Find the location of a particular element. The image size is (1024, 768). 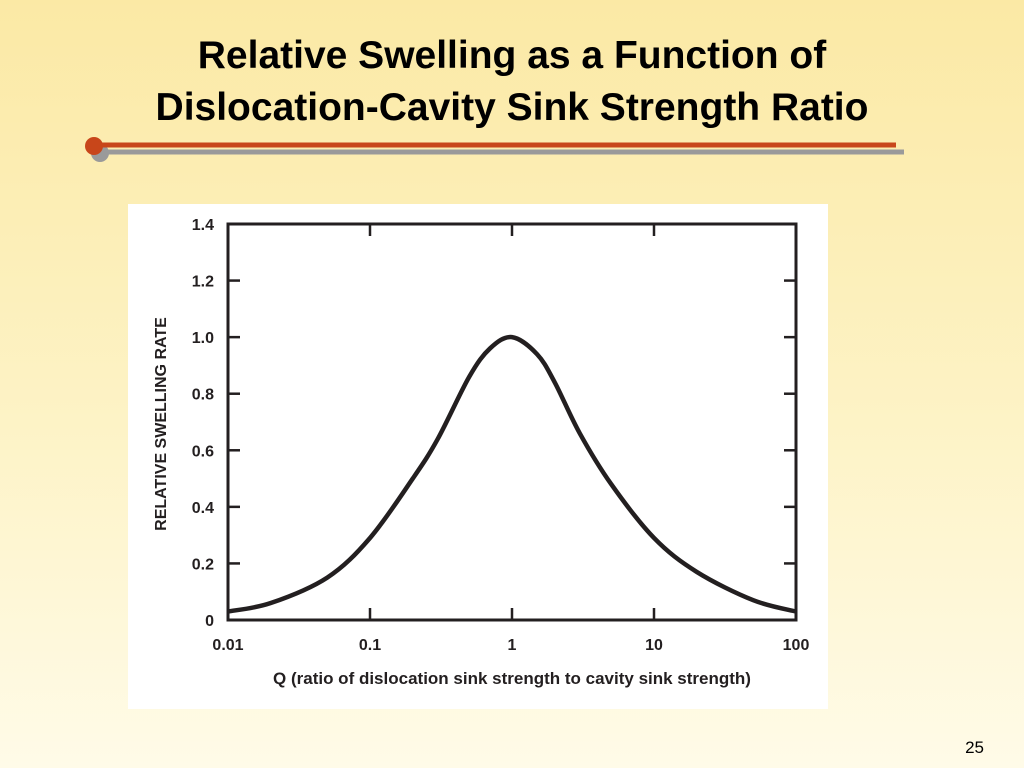

y-tick-label: 1.2 is located at coordinates (203, 282).